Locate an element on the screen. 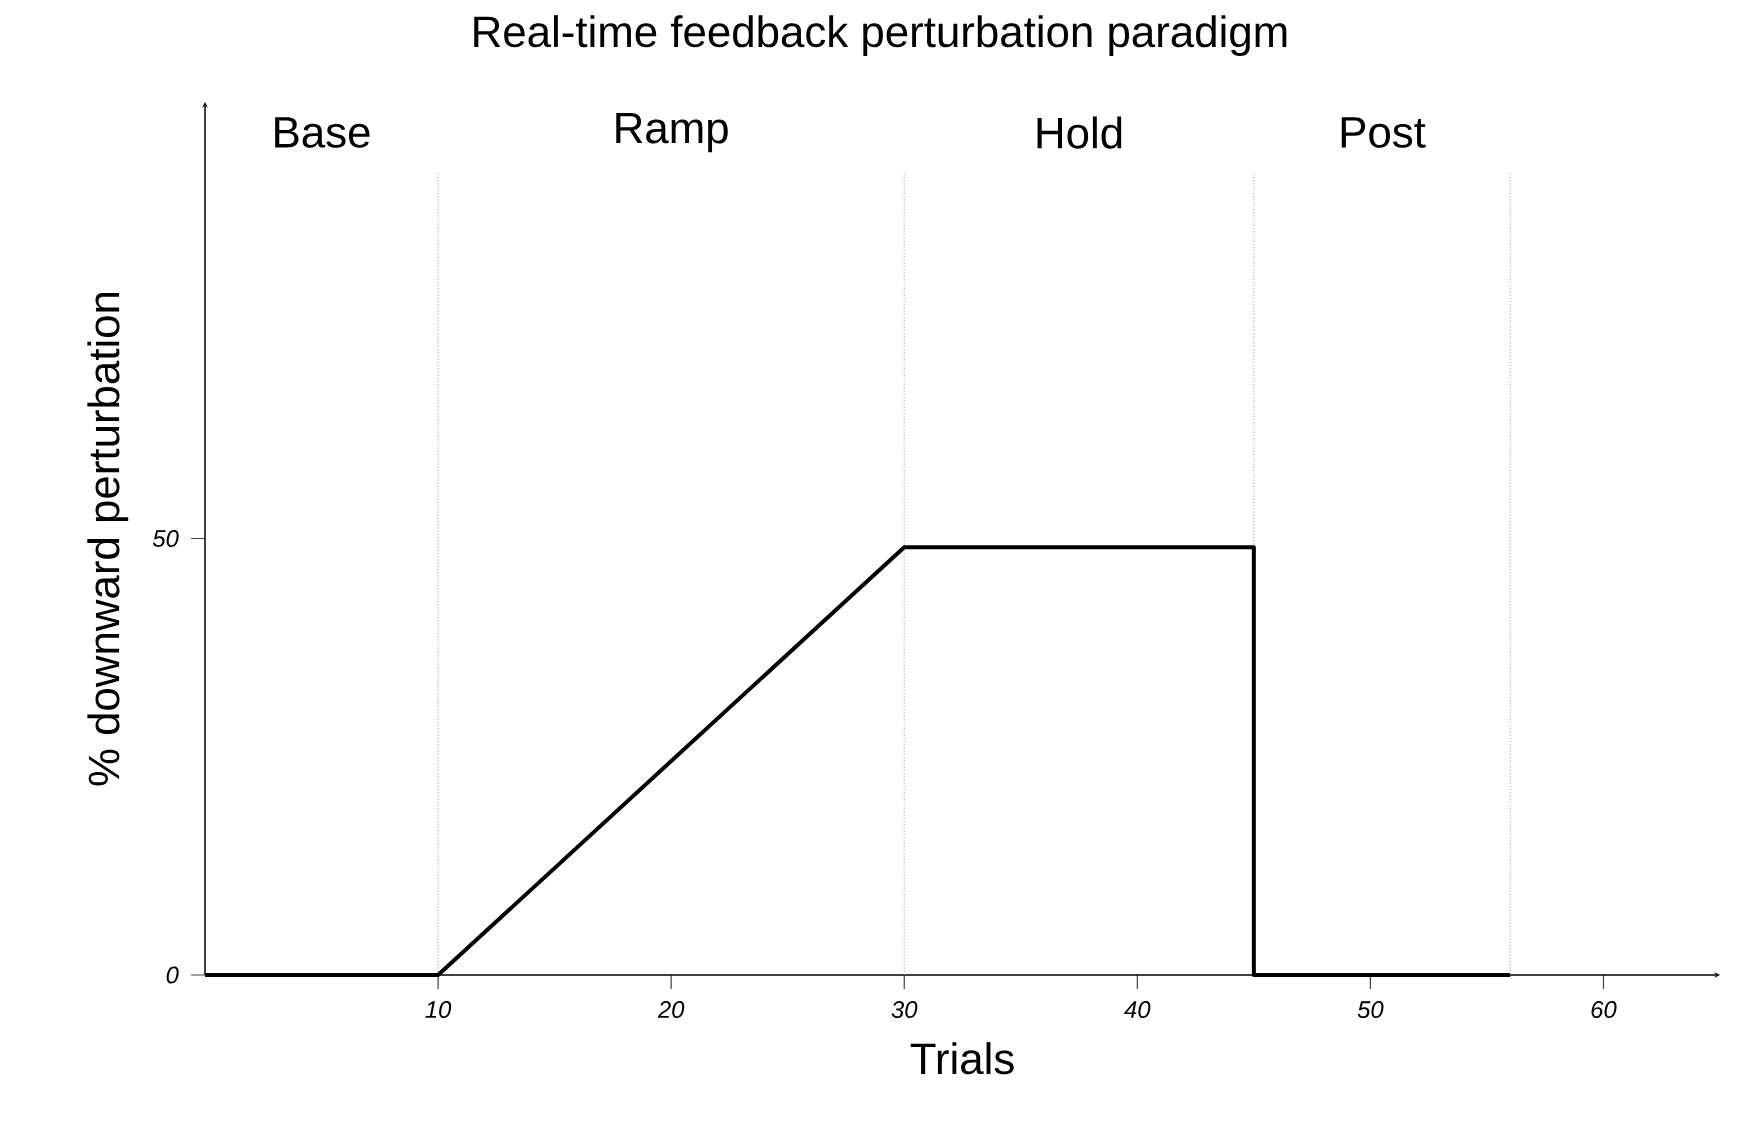 Image resolution: width=1760 pixels, height=1143 pixels. annotation: Base is located at coordinates (322, 132).